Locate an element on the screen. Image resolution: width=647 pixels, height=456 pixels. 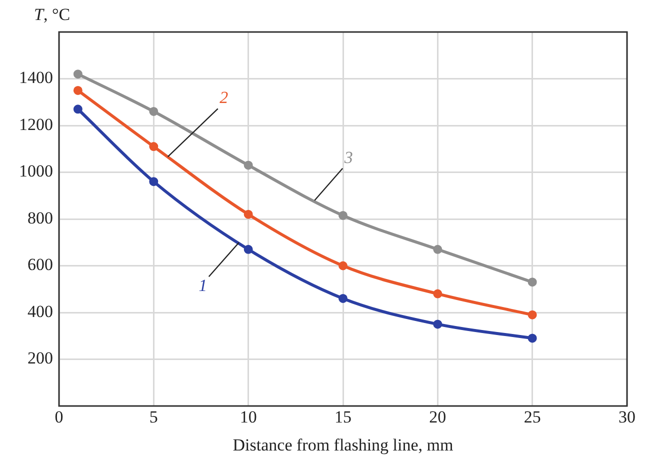
y-tick-label: 1000 is located at coordinates (36, 171).